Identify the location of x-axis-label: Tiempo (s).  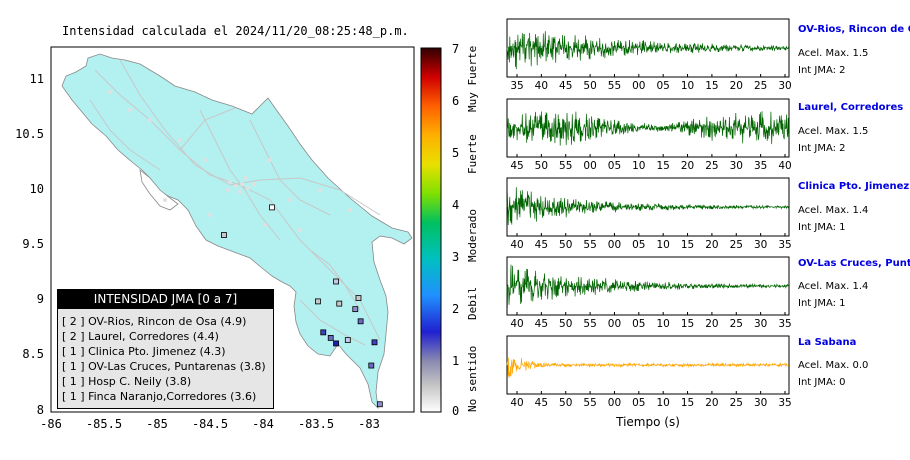
(648, 422).